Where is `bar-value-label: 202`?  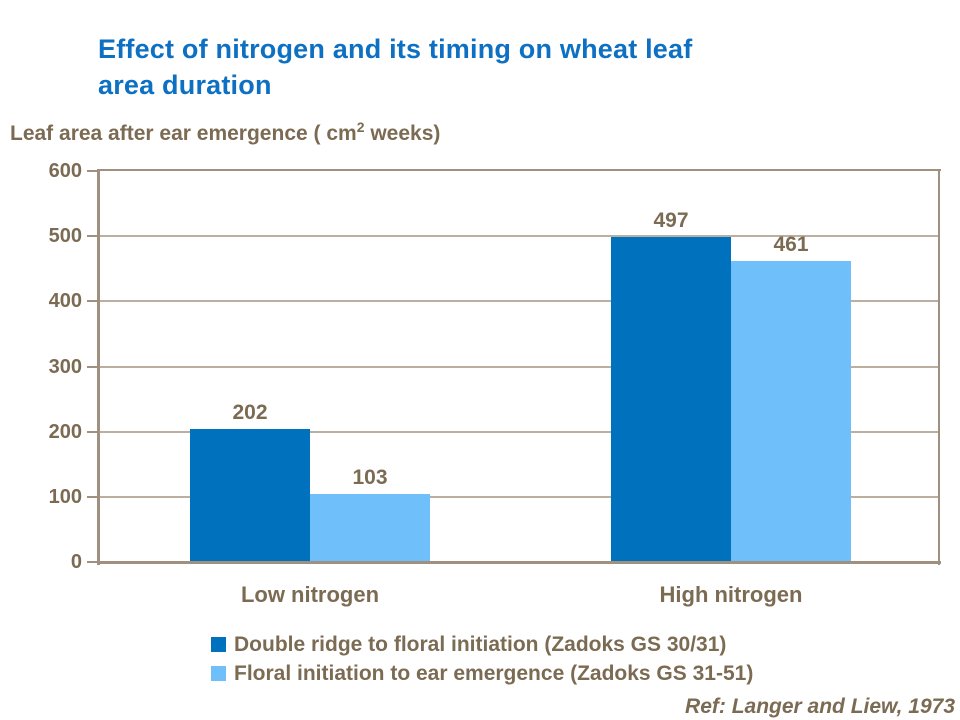
bar-value-label: 202 is located at coordinates (250, 412).